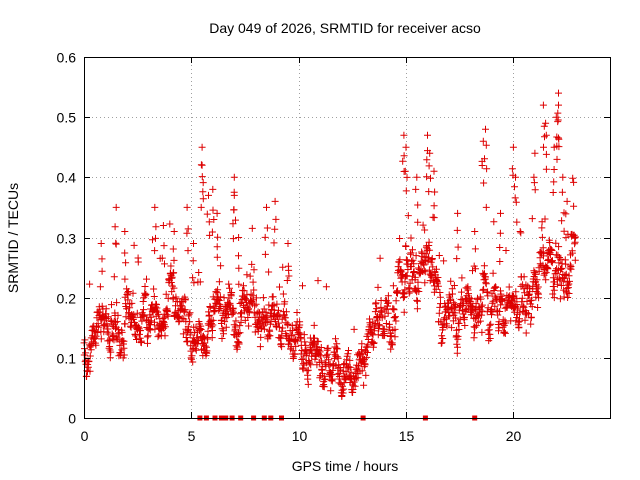  Describe the element at coordinates (514, 436) in the screenshot. I see `x-tick-label: 20` at that location.